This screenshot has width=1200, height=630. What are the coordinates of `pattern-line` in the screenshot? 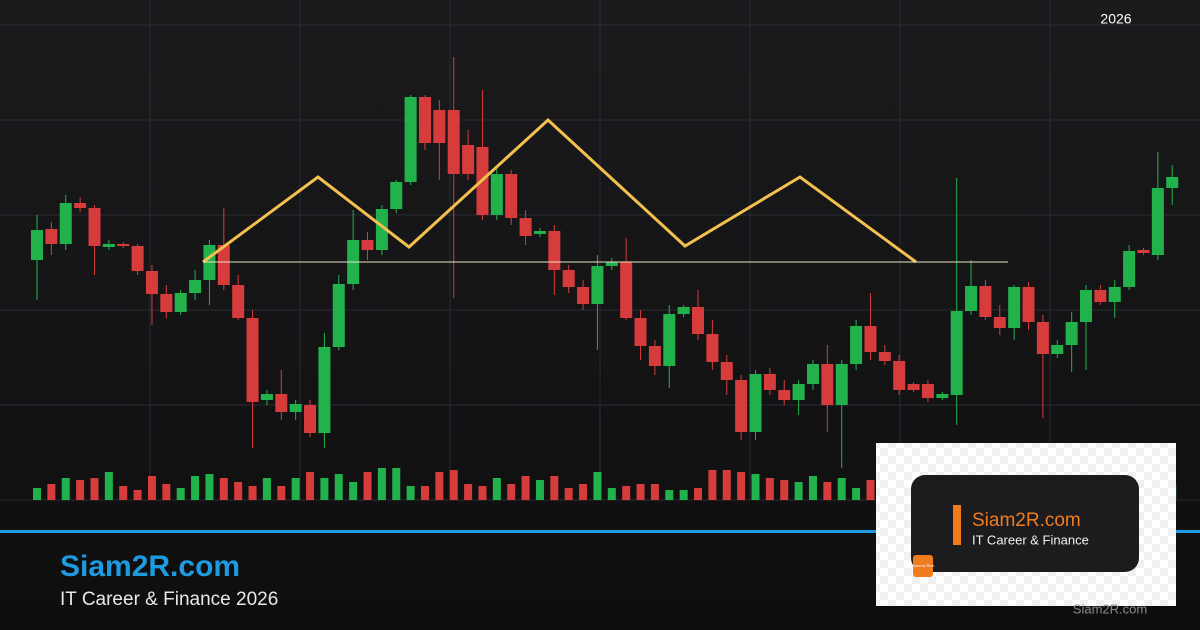 It's located at (559, 190).